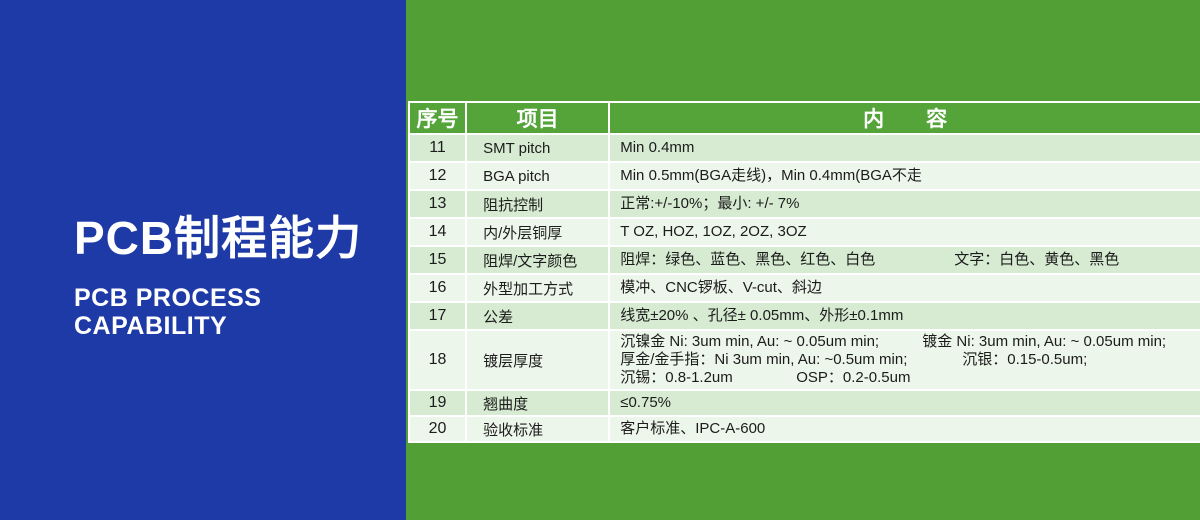 The height and width of the screenshot is (520, 1200). What do you see at coordinates (676, 377) in the screenshot?
I see `content-segment: 沉锡：0.8-1.2um` at bounding box center [676, 377].